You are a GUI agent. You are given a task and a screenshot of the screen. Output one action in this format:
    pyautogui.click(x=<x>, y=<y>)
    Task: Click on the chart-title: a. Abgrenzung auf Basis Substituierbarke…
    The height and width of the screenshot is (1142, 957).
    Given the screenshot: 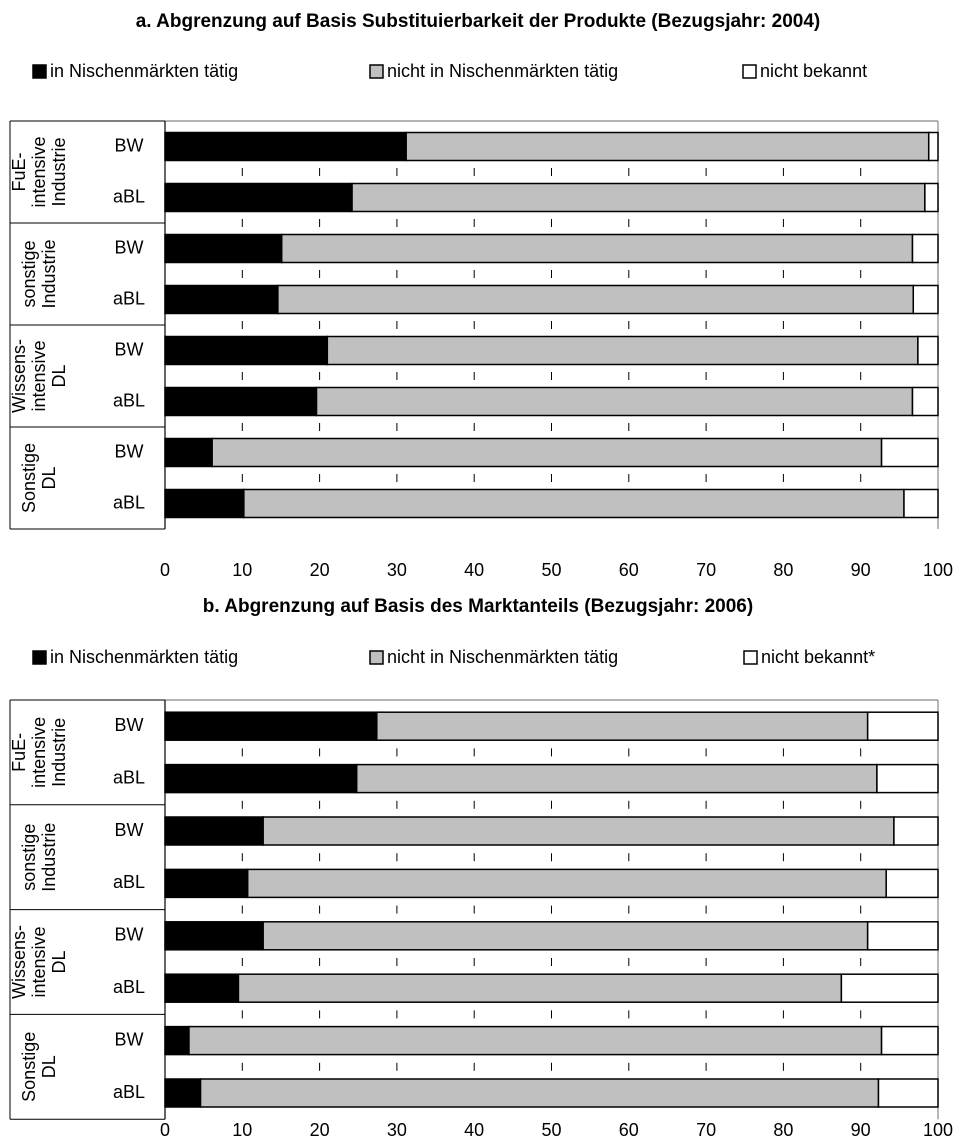 What is the action you would take?
    pyautogui.click(x=478, y=21)
    